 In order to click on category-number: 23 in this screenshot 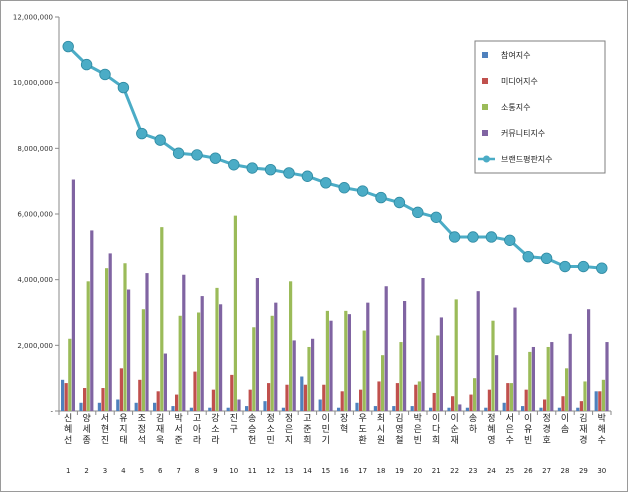, I will do `click(473, 471)`.